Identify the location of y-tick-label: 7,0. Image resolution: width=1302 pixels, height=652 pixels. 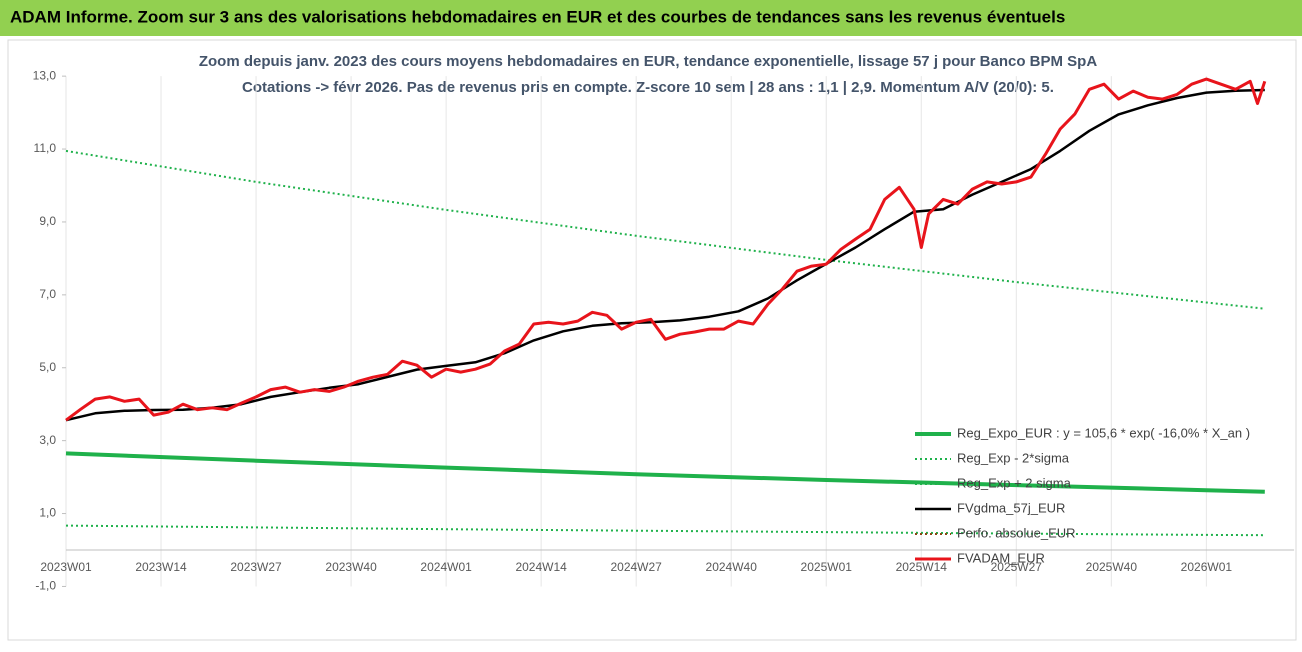
(47, 294).